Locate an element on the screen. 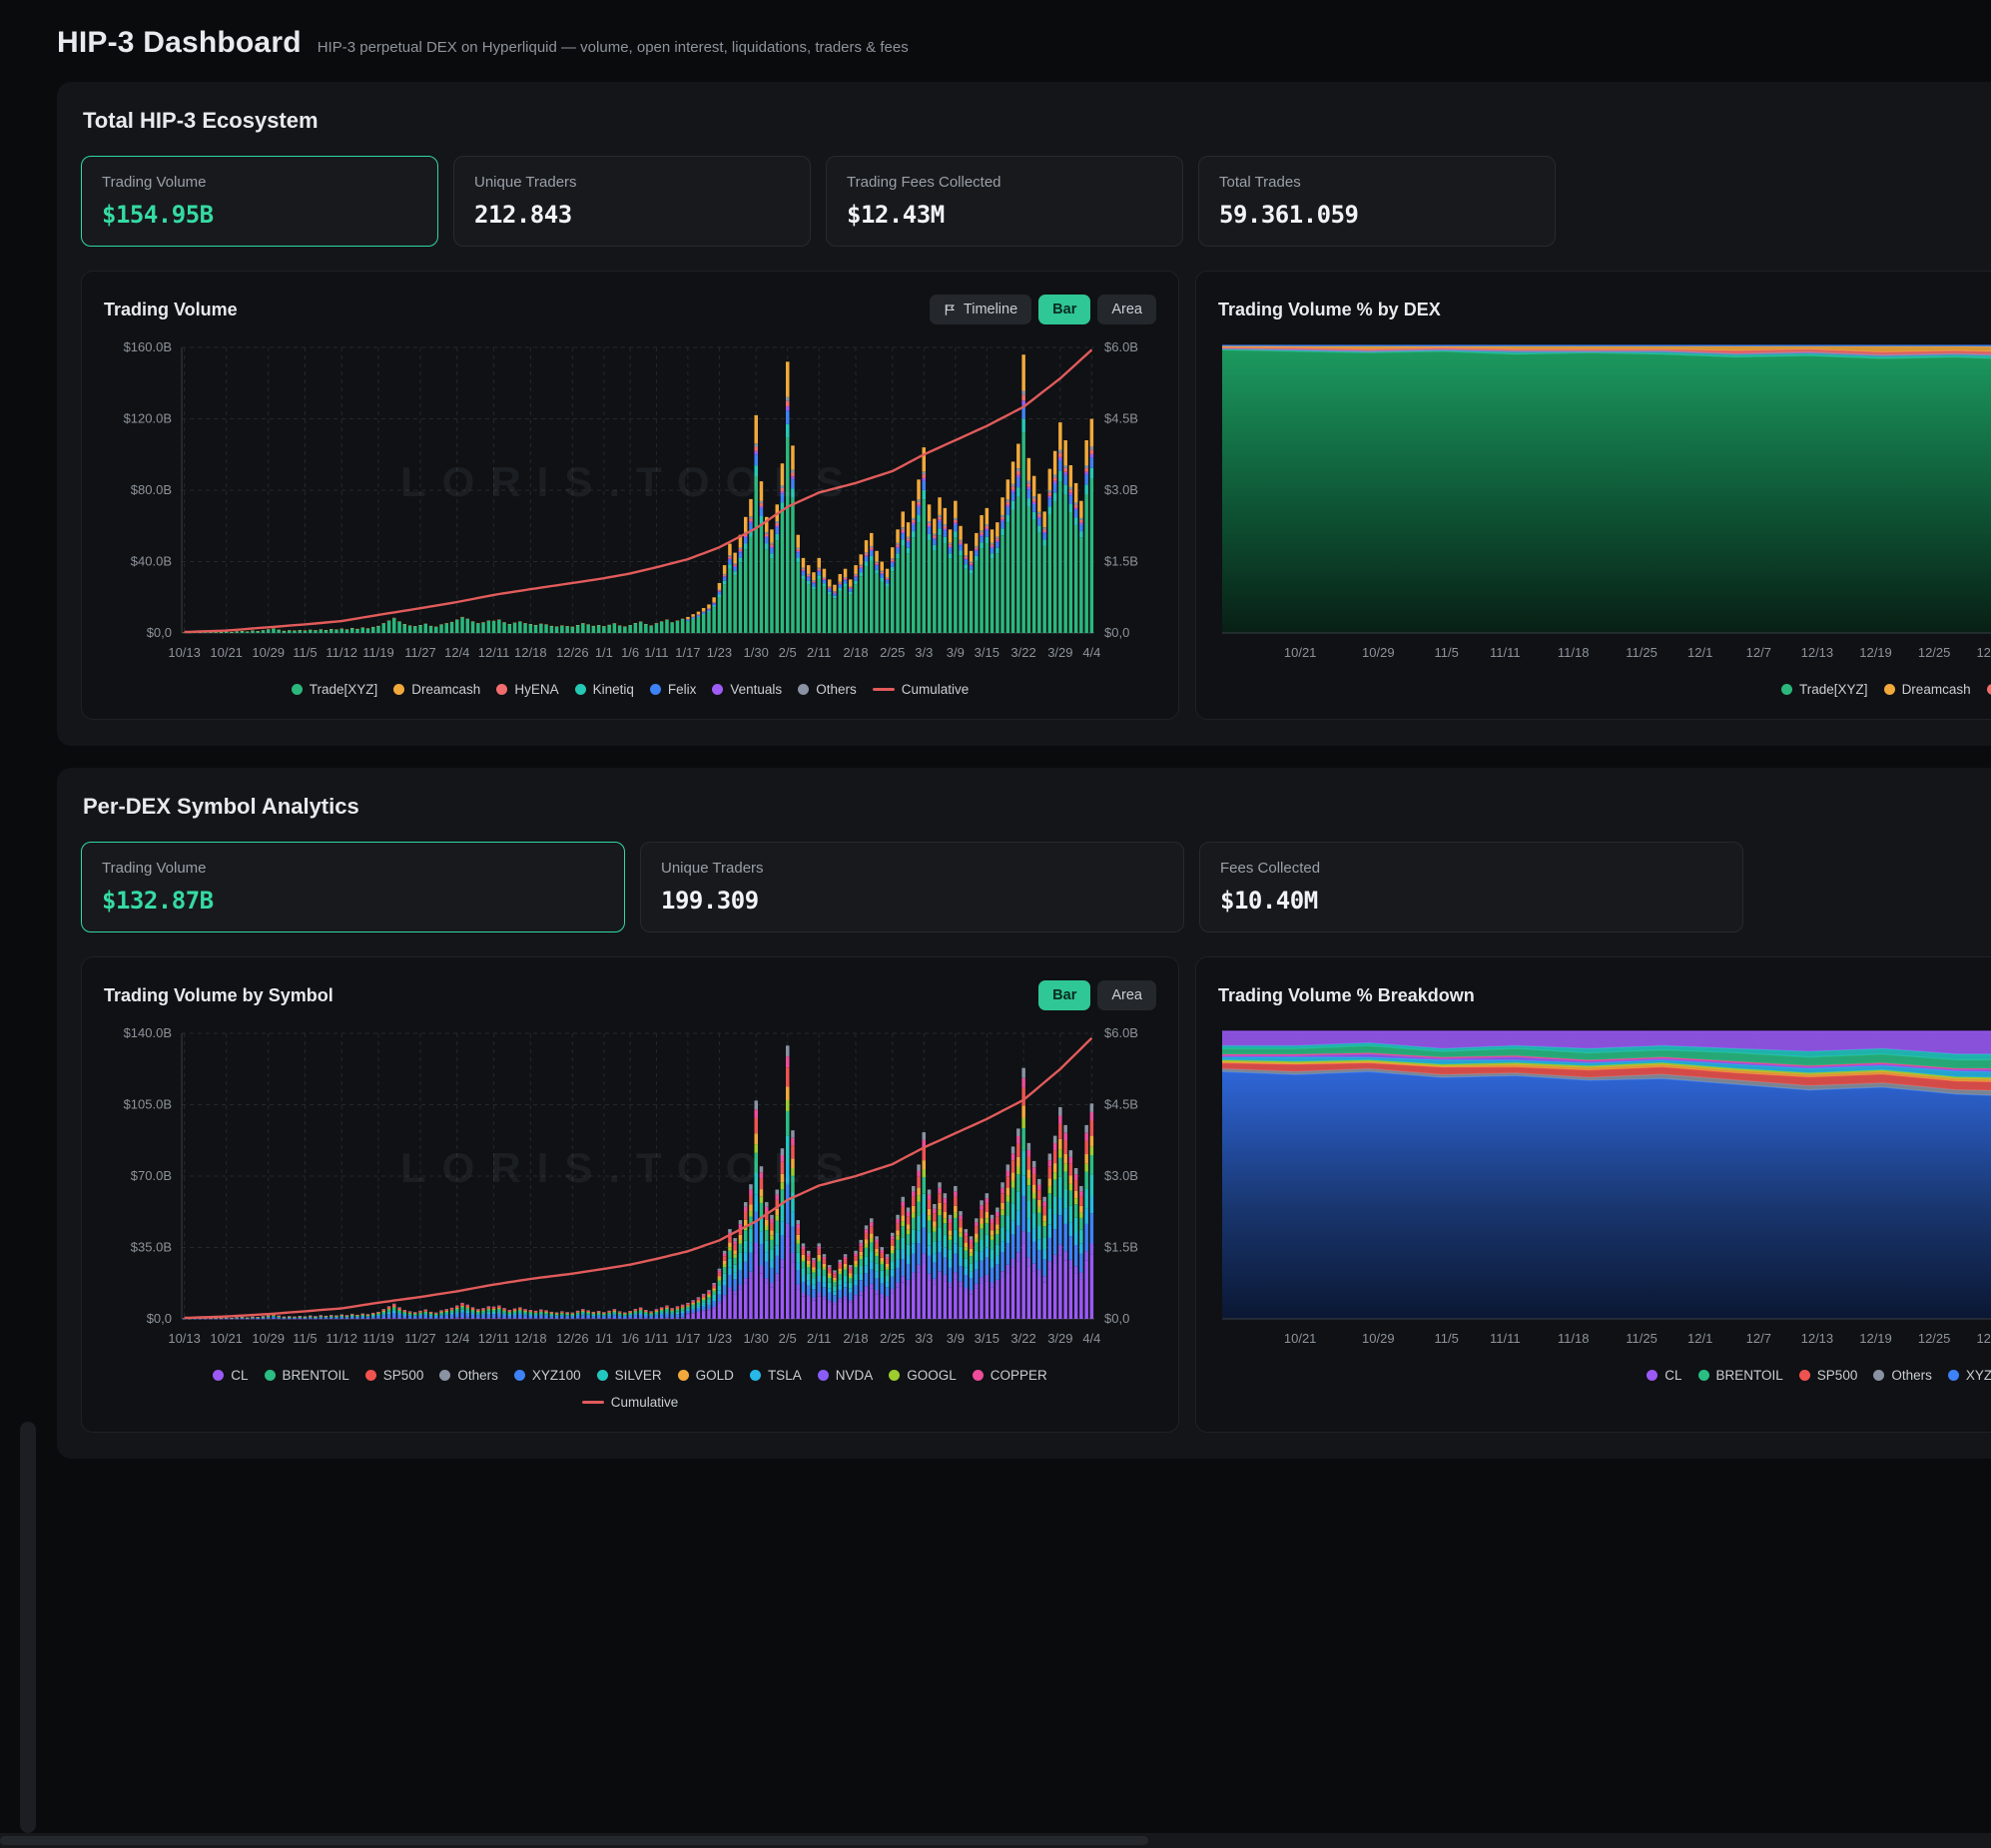  legend-item-gold: GOLD is located at coordinates (706, 1375).